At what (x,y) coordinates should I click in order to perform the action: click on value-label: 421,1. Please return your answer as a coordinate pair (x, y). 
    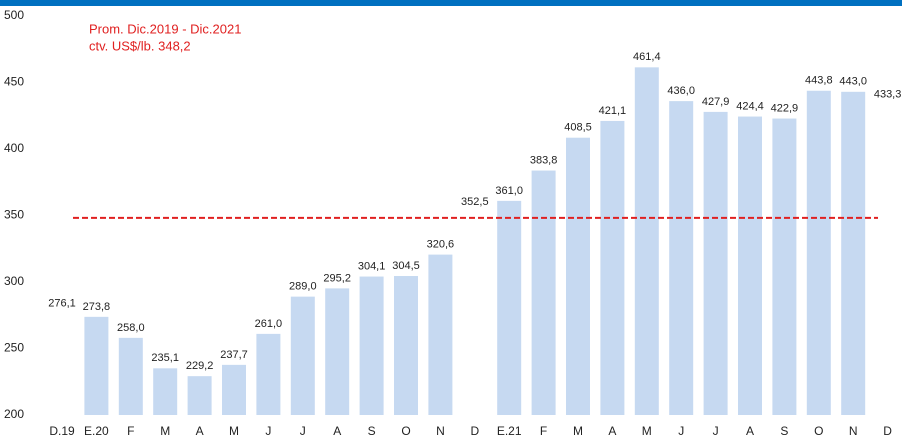
    Looking at the image, I should click on (613, 111).